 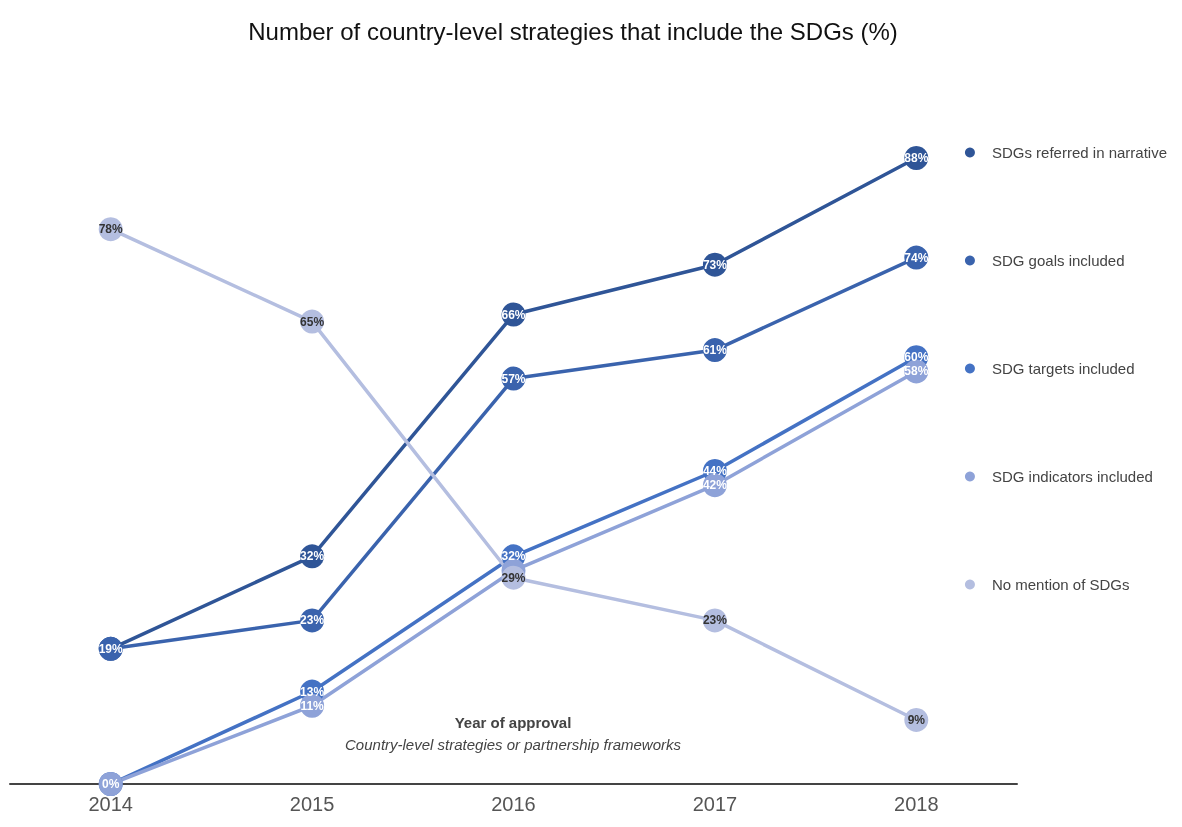 I want to click on data-label: 88%, so click(x=916, y=158).